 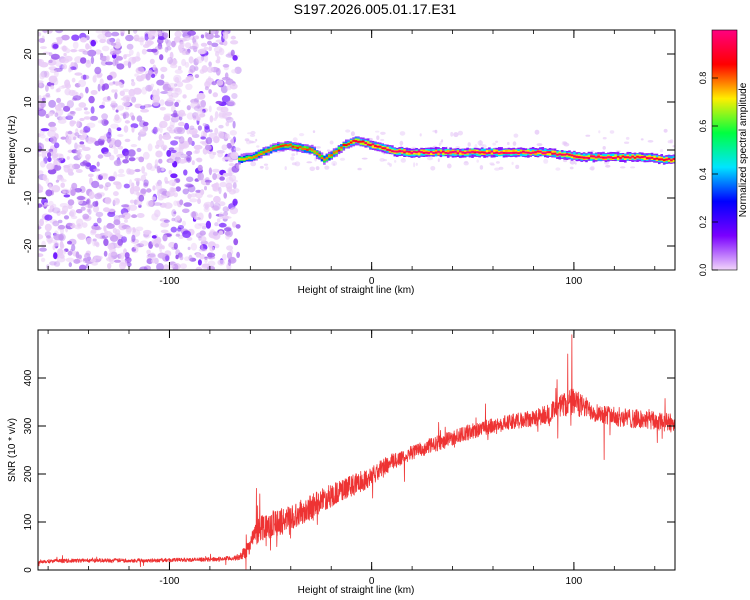 What do you see at coordinates (356, 590) in the screenshot?
I see `snr-x-label: Height of straight line (km)` at bounding box center [356, 590].